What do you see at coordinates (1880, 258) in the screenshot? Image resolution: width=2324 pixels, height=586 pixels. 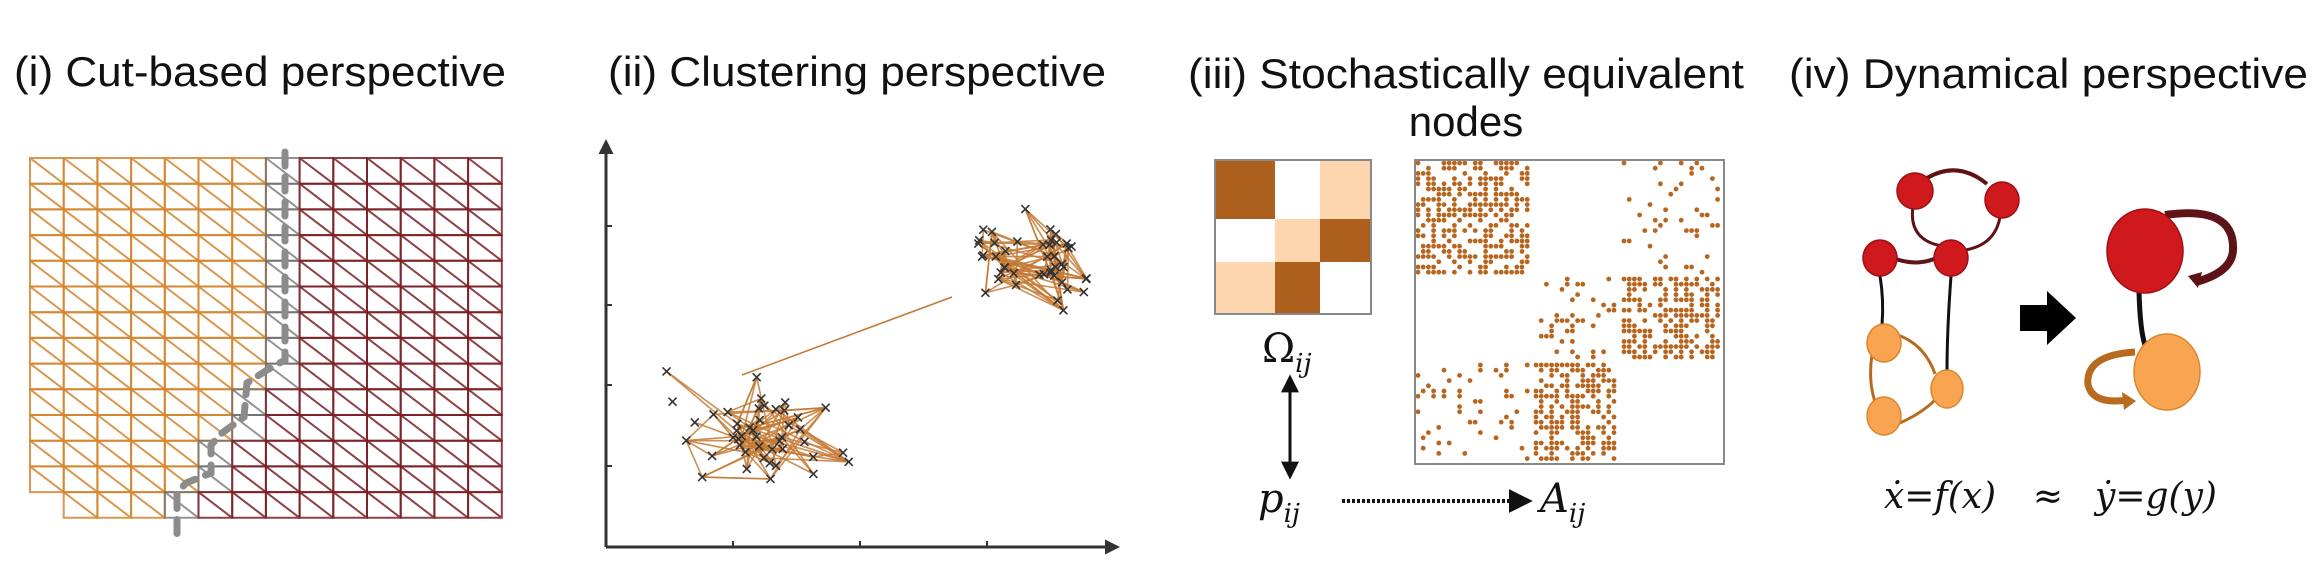 I see `red-node` at bounding box center [1880, 258].